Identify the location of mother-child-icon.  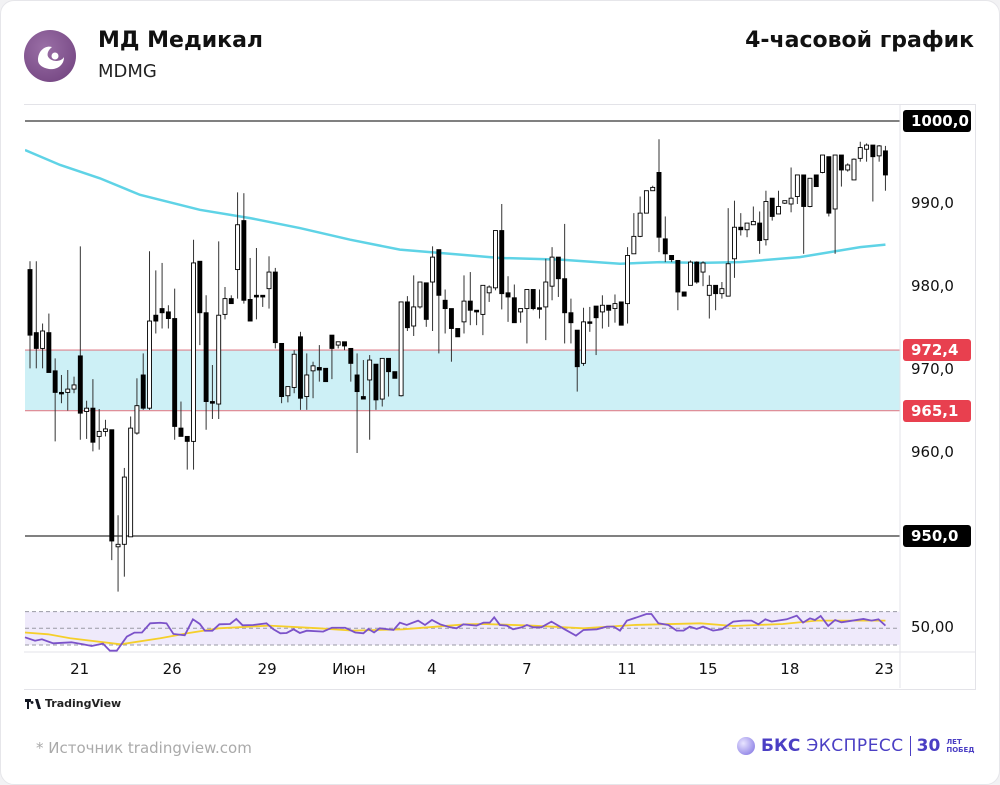
(51, 58).